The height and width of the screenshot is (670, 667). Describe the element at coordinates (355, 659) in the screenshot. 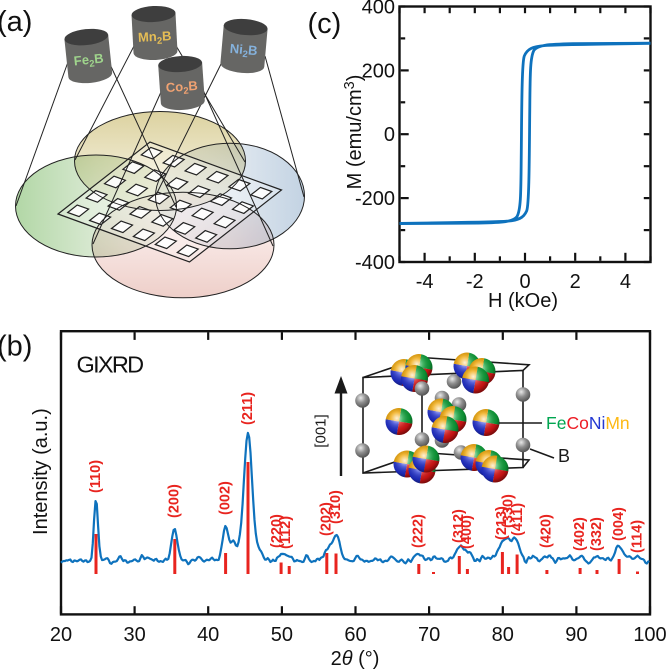

I see `svg-text: 2θ (°)` at that location.